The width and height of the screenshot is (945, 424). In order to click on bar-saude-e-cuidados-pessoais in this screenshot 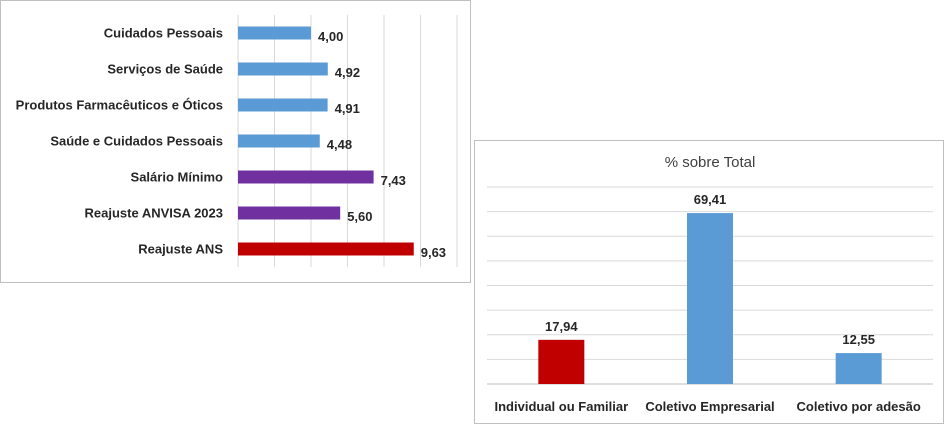, I will do `click(279, 141)`.